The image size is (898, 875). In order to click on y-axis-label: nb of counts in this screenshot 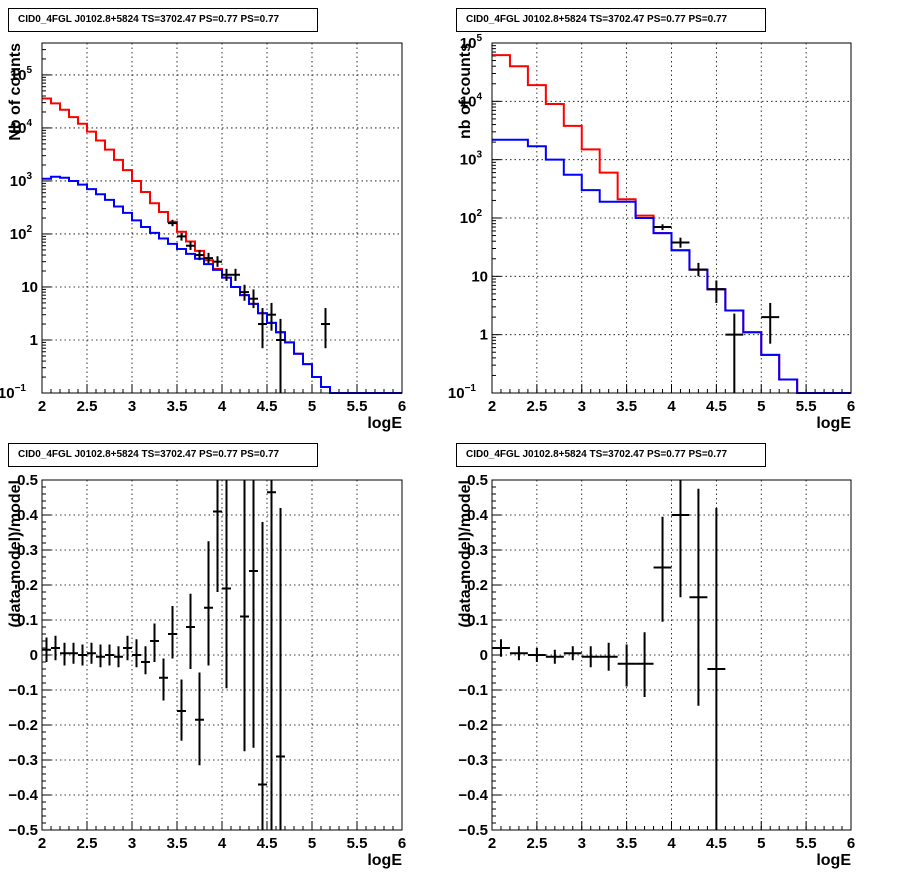, I will do `click(465, 91)`.